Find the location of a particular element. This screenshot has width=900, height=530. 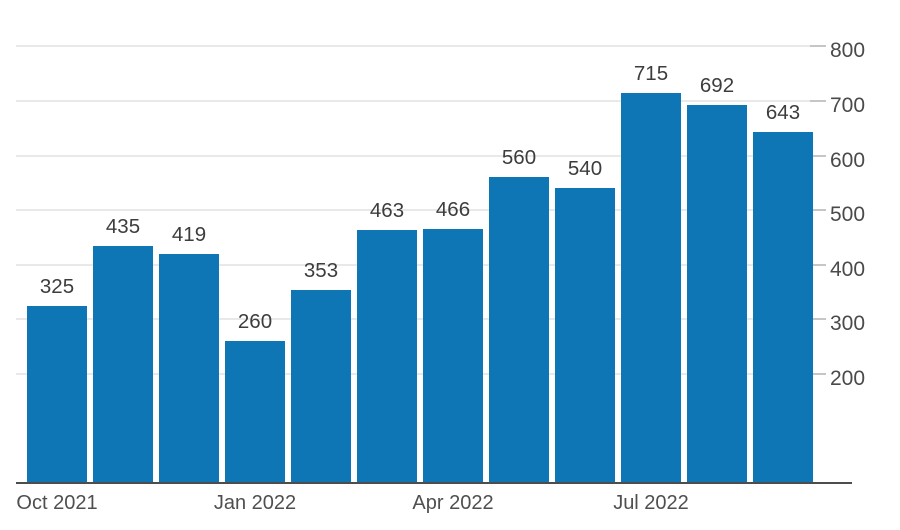

x-axis-tick-label: Jul 2022 is located at coordinates (651, 503).